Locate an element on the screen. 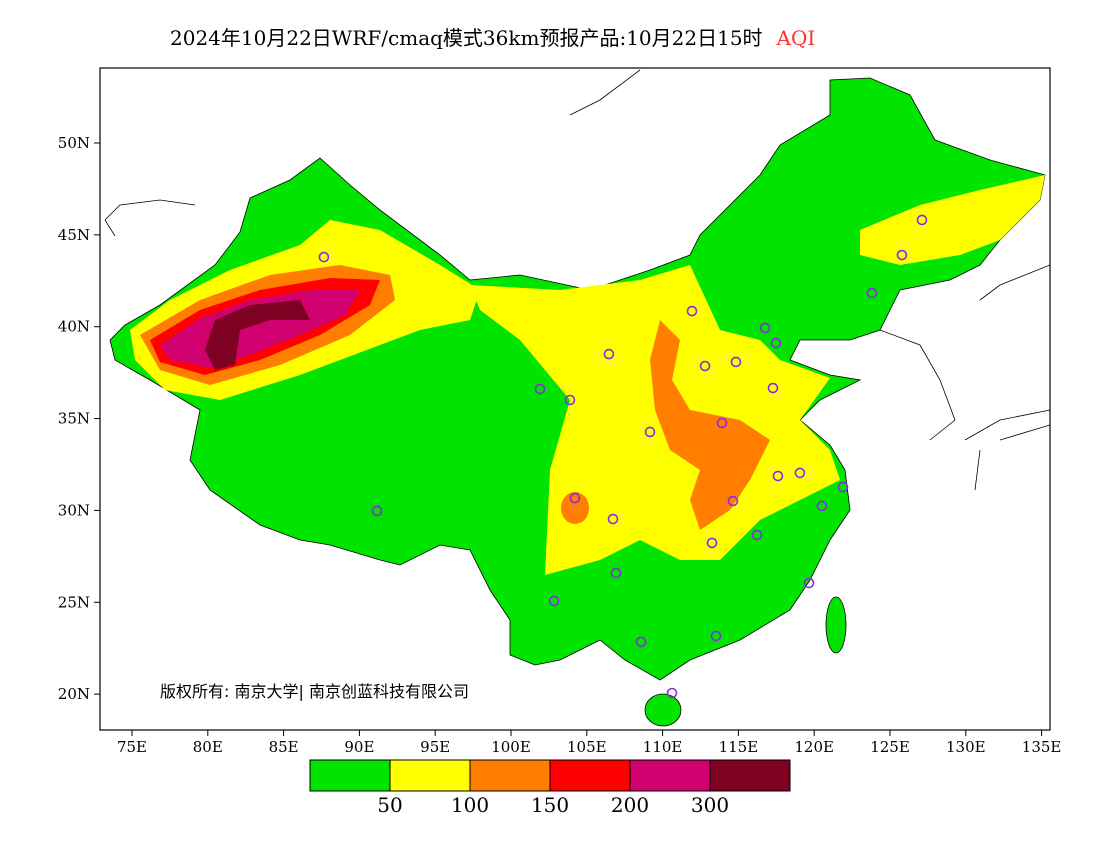 This screenshot has height=850, width=1100. lat-tick-label: 45N is located at coordinates (74, 235).